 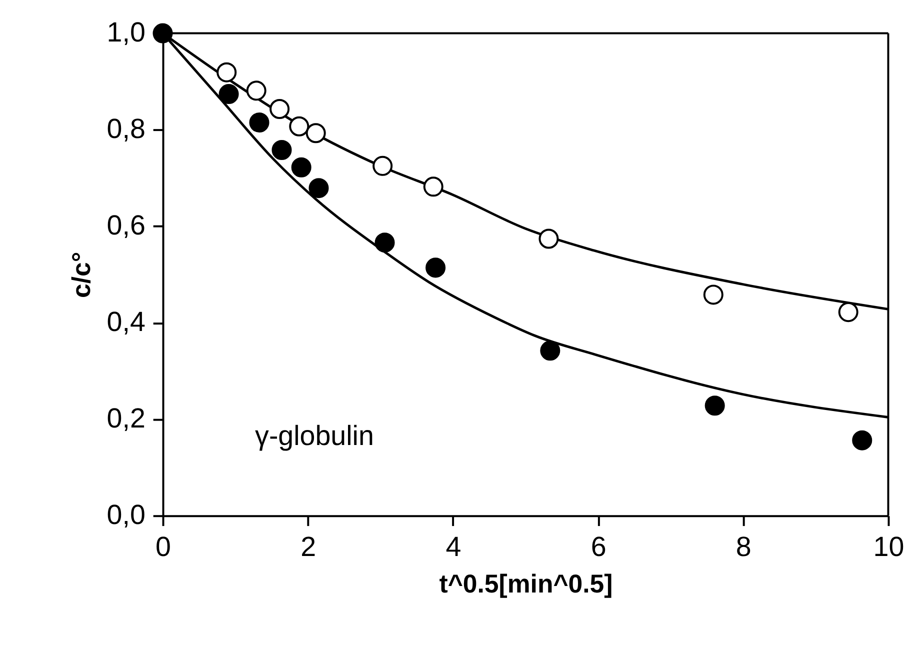 I want to click on x-tick-label: 2, so click(x=308, y=546).